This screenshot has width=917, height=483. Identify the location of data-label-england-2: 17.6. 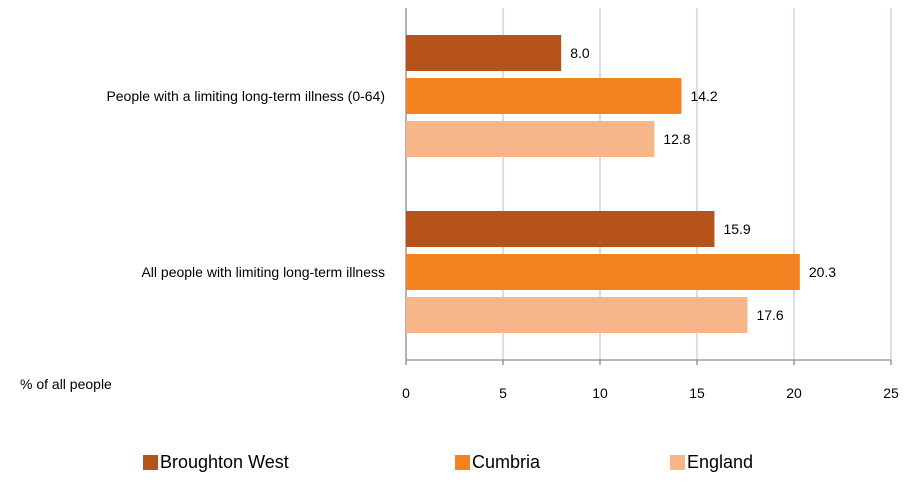
(769, 315).